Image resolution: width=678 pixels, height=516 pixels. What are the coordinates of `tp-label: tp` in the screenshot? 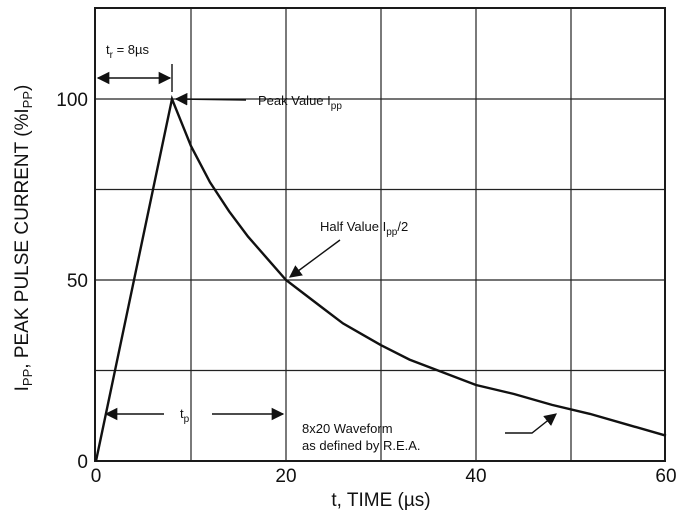 It's located at (185, 415).